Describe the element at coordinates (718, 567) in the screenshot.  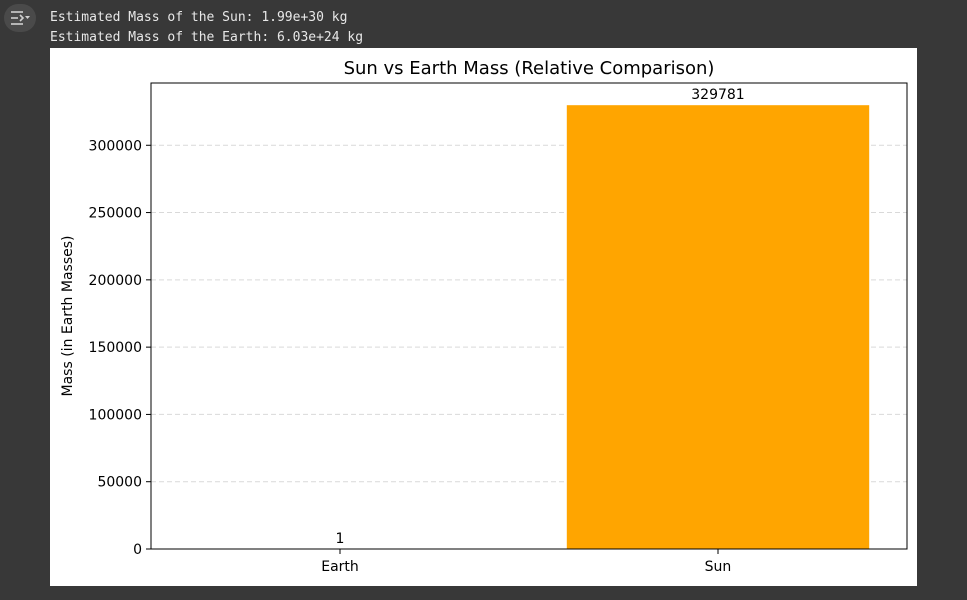
I see `x-tick-label: Sun` at that location.